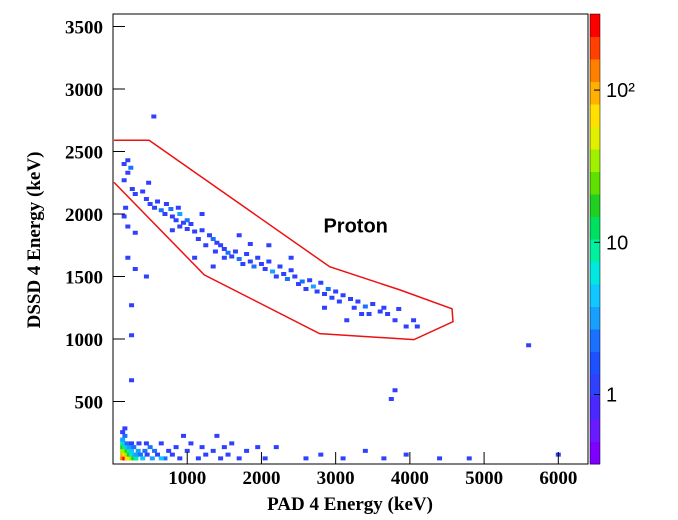 The width and height of the screenshot is (678, 520). Describe the element at coordinates (350, 504) in the screenshot. I see `x-axis-title: PAD 4 Energy (keV)` at that location.